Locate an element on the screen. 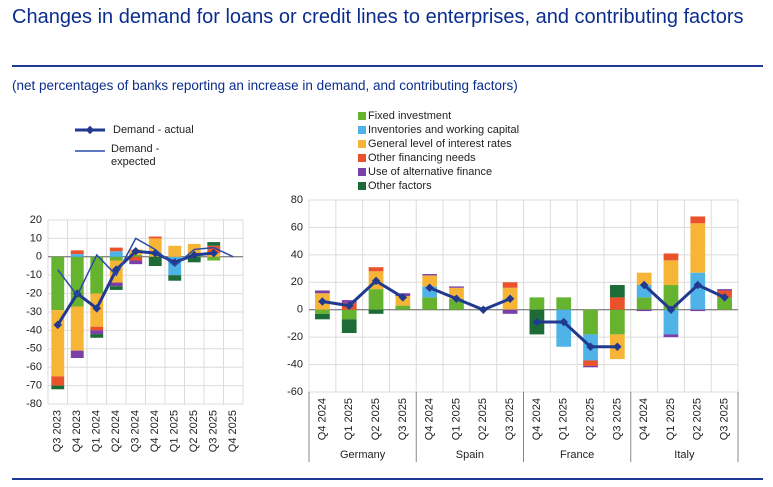 Image resolution: width=773 pixels, height=487 pixels. legend-label: Inventories and working capital is located at coordinates (443, 130).